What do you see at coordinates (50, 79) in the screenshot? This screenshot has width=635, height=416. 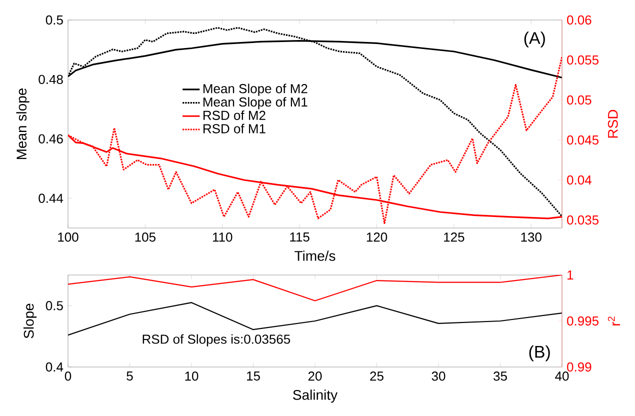 I see `y-tick-label: 0.48` at bounding box center [50, 79].